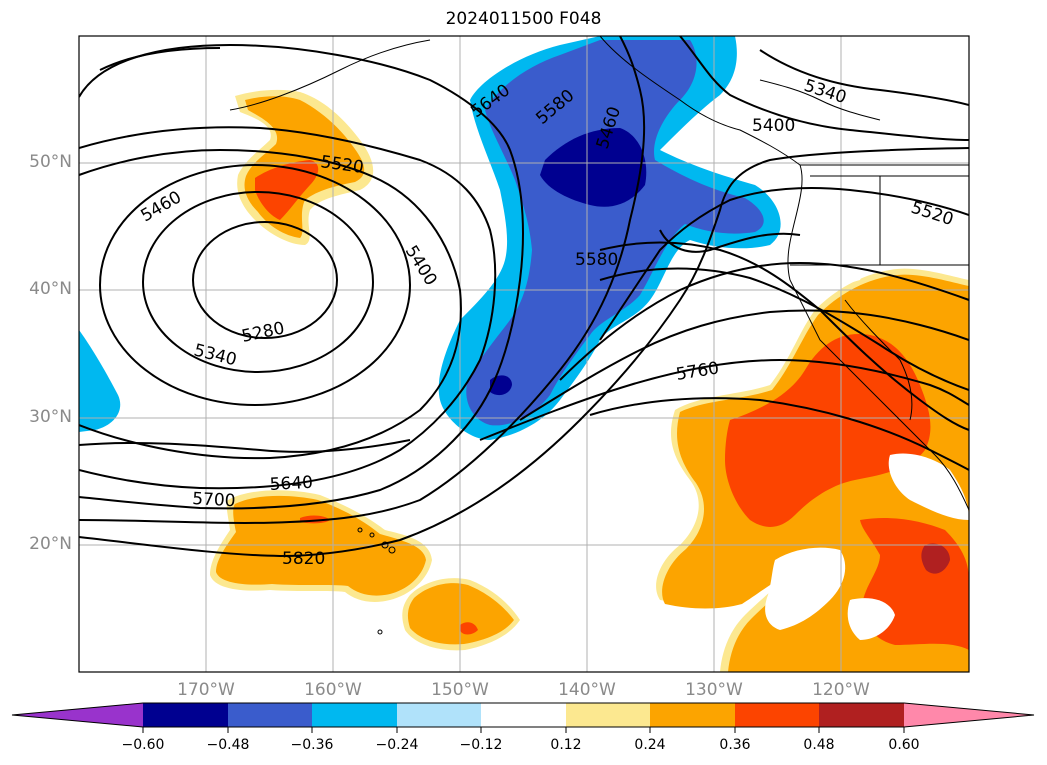 The width and height of the screenshot is (1047, 765). I want to click on contour-label: 5700, so click(214, 500).